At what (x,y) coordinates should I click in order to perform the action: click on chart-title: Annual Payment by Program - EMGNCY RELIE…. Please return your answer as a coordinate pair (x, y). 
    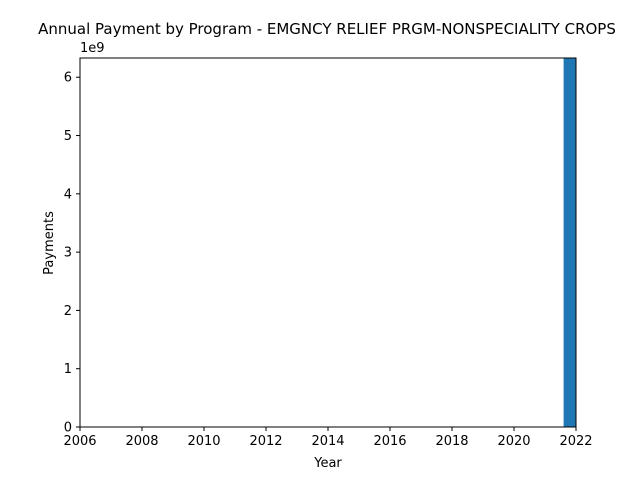
    Looking at the image, I should click on (327, 29).